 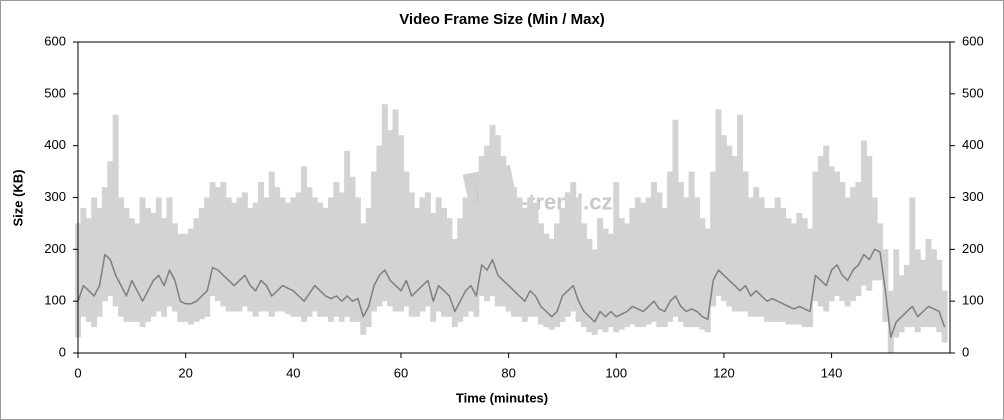 What do you see at coordinates (185, 372) in the screenshot?
I see `x-tick-label: 20` at bounding box center [185, 372].